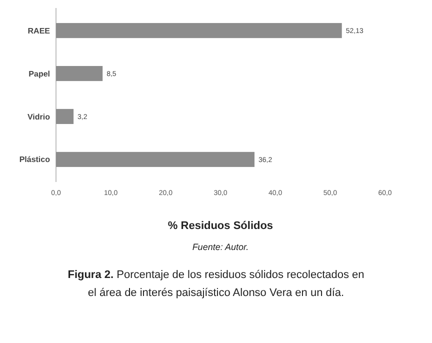  Describe the element at coordinates (221, 226) in the screenshot. I see `x-axis-title: % Residuos Sólidos` at that location.